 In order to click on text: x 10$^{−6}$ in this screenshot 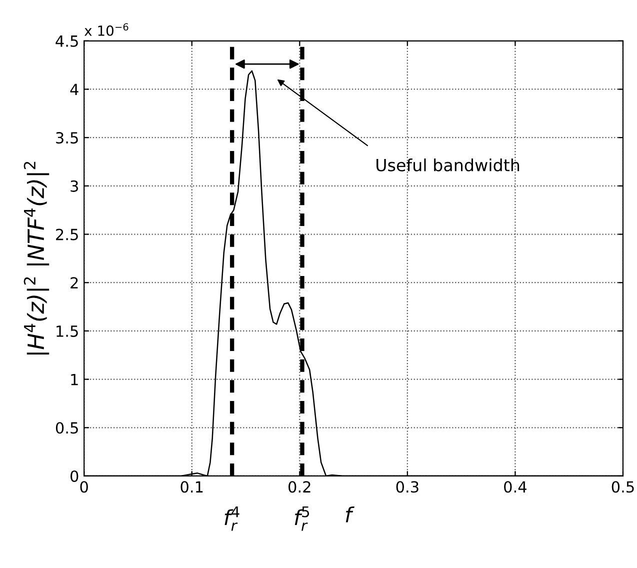, I will do `click(106, 29)`.